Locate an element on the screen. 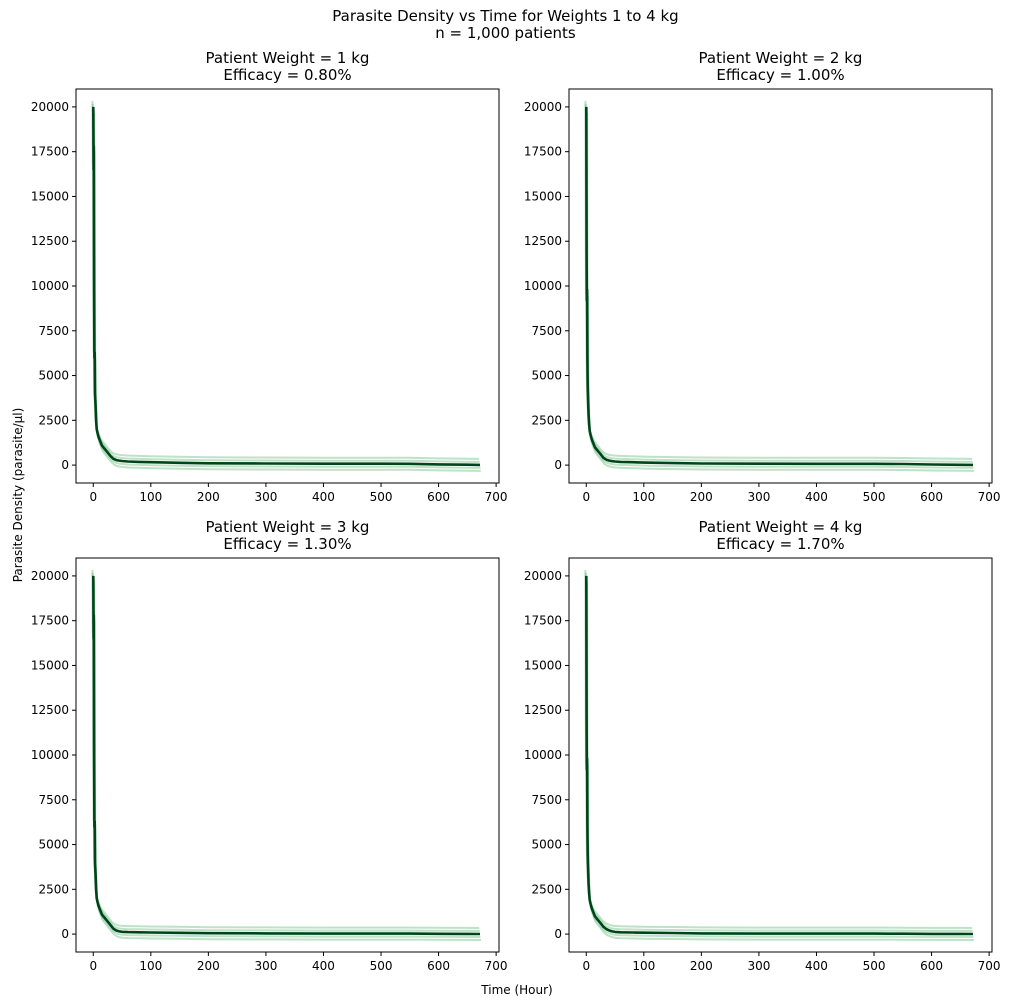 This screenshot has height=1007, width=1011. y-axis-label: Parasite Density (parasite/μl) is located at coordinates (18, 495).